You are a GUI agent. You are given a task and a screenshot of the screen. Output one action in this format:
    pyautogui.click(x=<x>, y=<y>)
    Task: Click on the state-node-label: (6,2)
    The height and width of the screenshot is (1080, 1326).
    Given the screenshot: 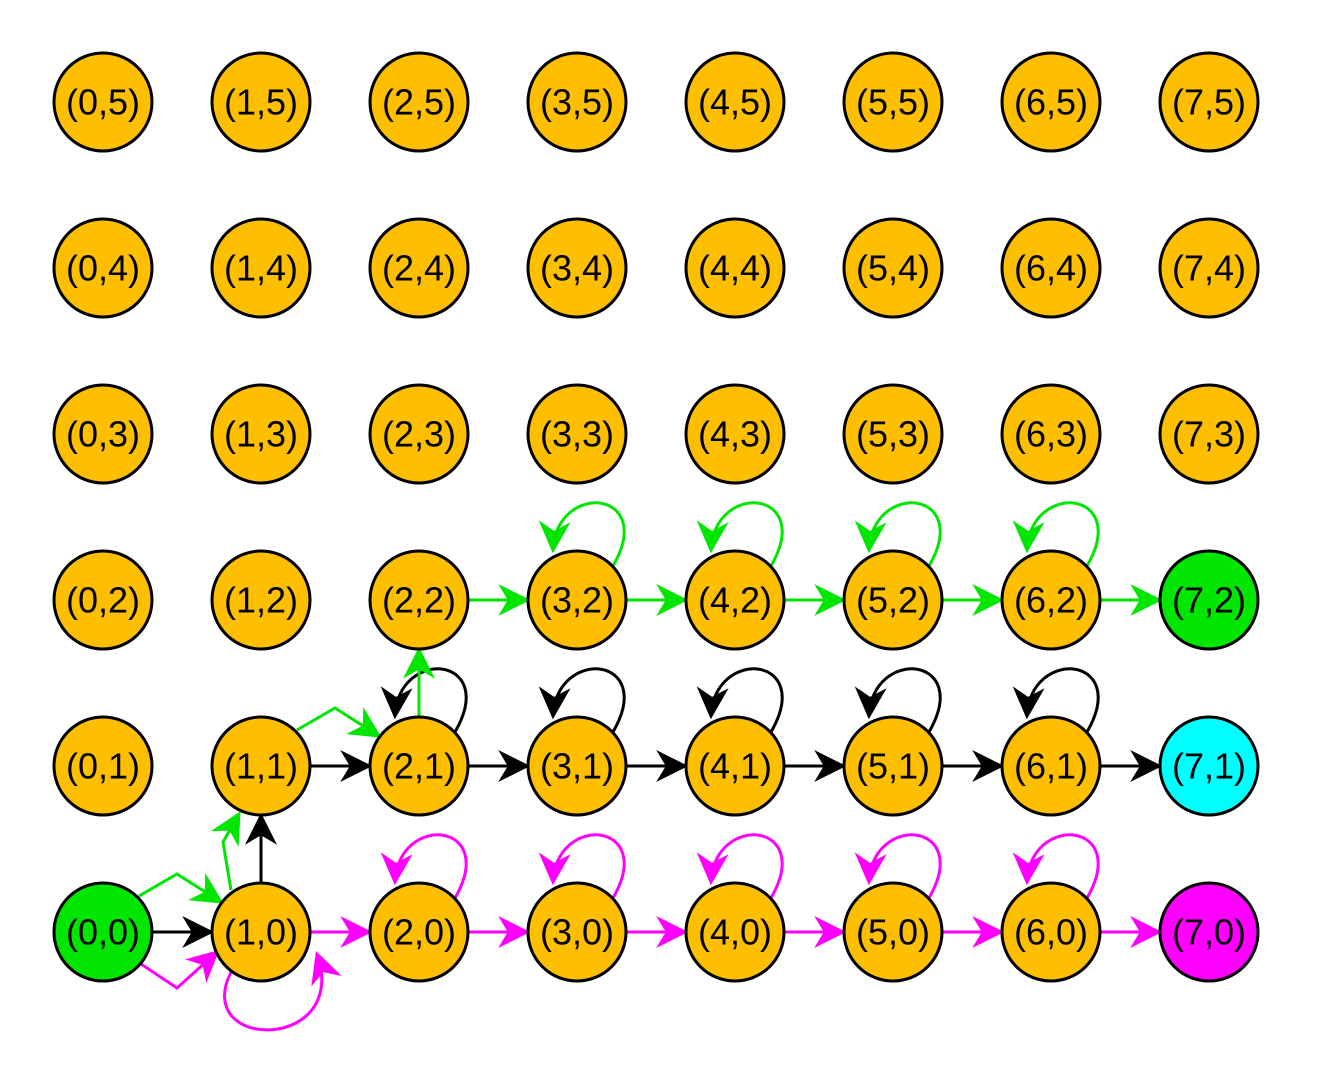 What is the action you would take?
    pyautogui.click(x=1051, y=600)
    